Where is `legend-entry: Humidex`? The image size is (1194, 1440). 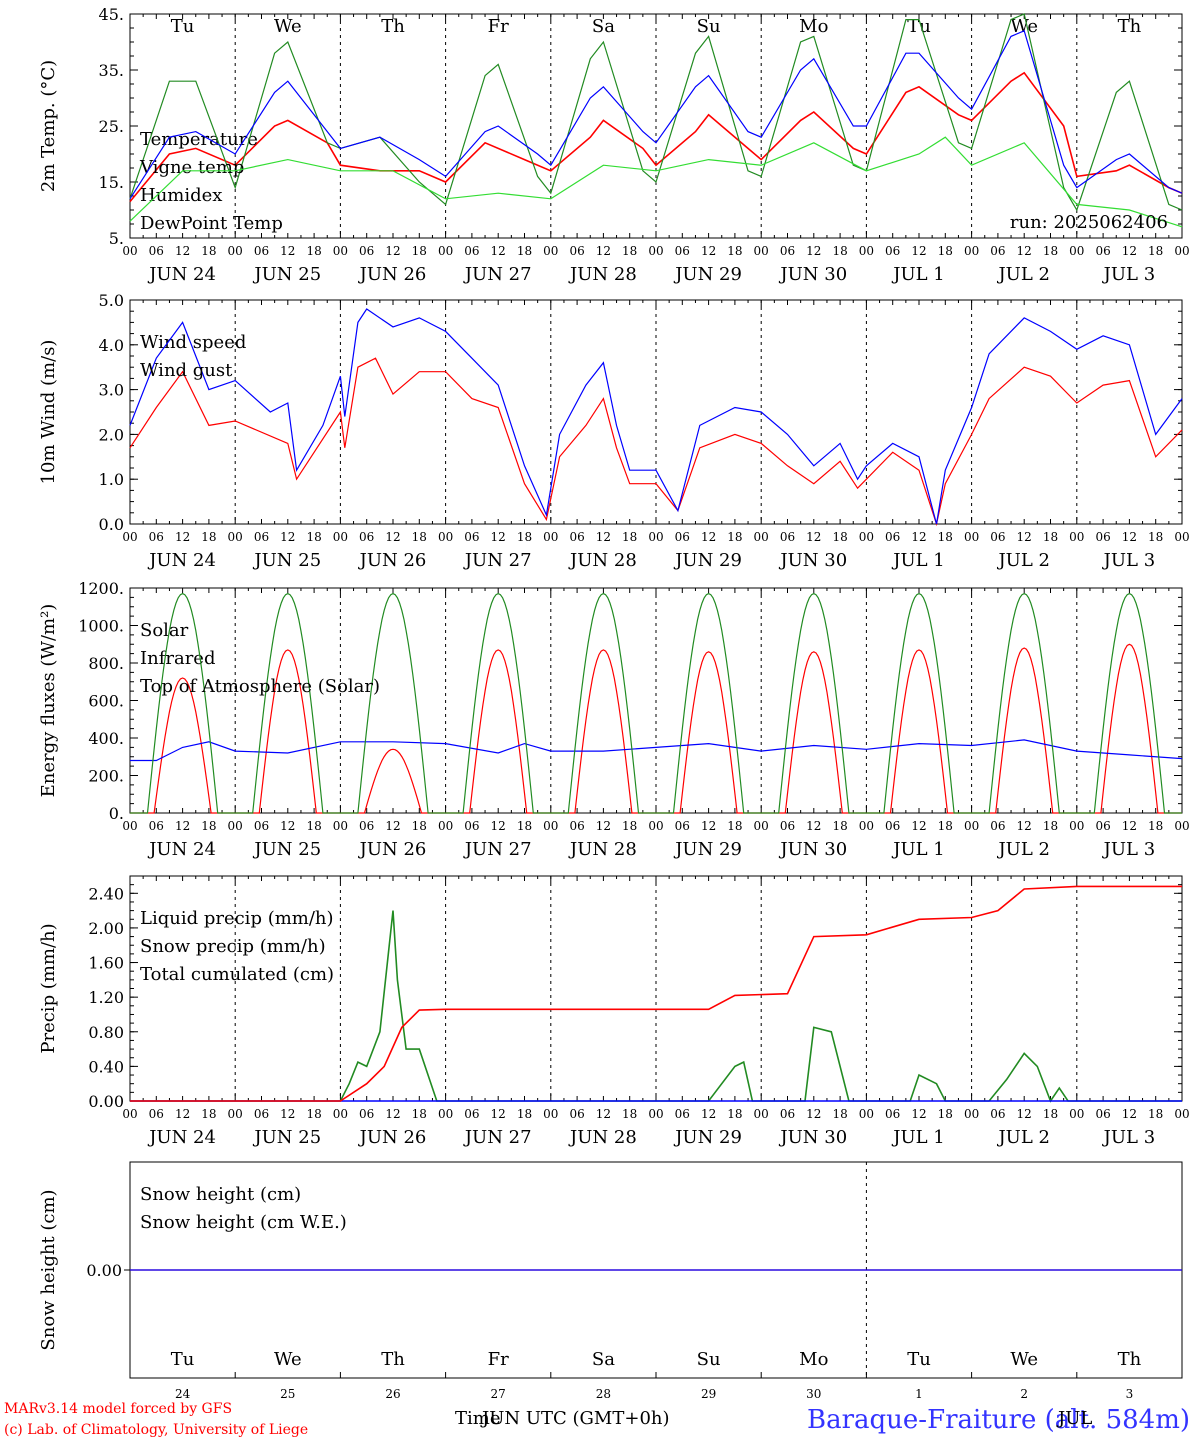 legend-entry: Humidex is located at coordinates (181, 195).